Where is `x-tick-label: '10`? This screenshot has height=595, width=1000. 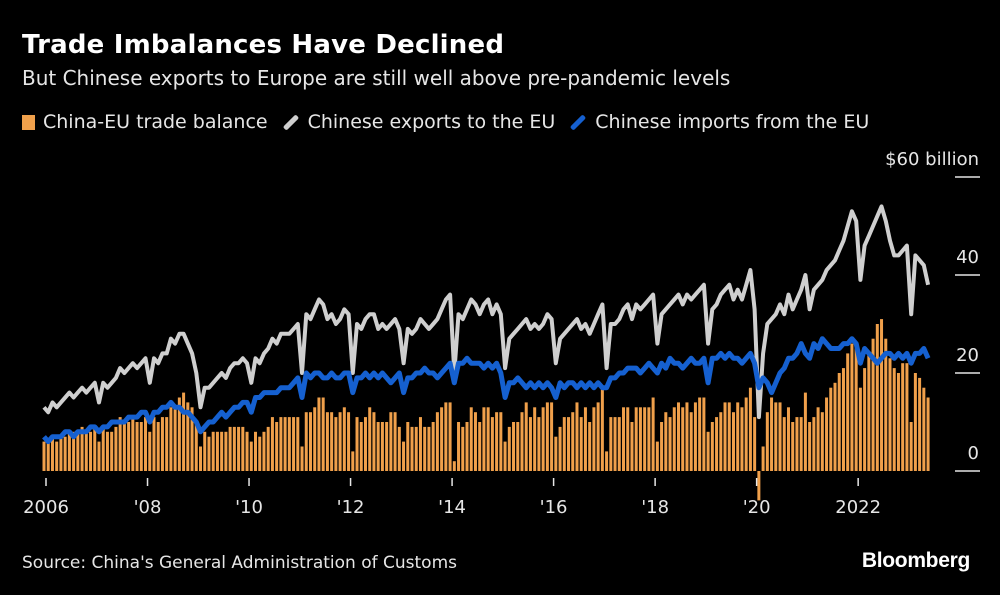
x-tick-label: '10 is located at coordinates (249, 507).